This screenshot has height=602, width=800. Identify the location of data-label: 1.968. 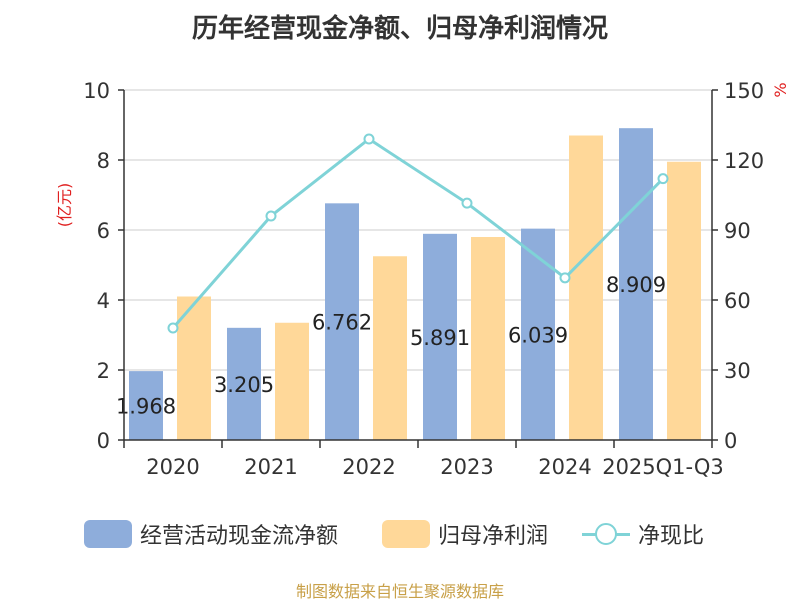
(146, 407).